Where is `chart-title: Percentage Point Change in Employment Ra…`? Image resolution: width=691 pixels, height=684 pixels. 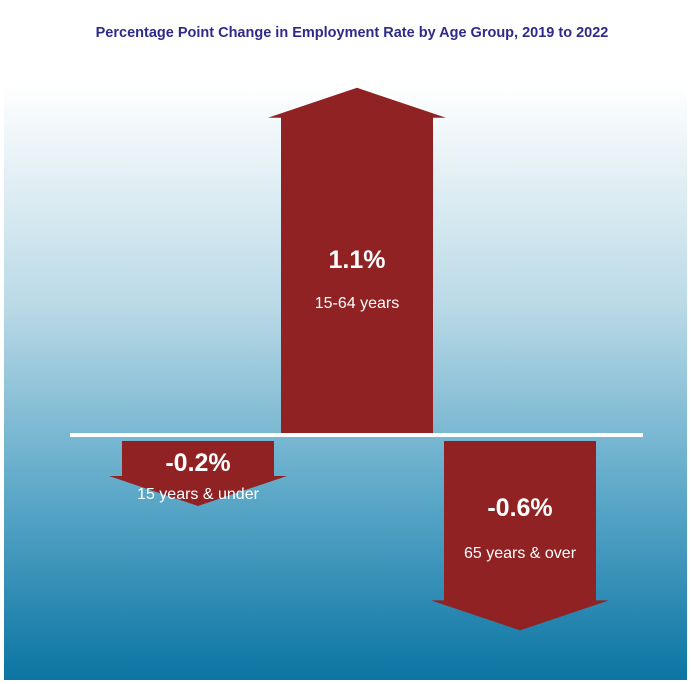 chart-title: Percentage Point Change in Employment Ra… is located at coordinates (352, 33).